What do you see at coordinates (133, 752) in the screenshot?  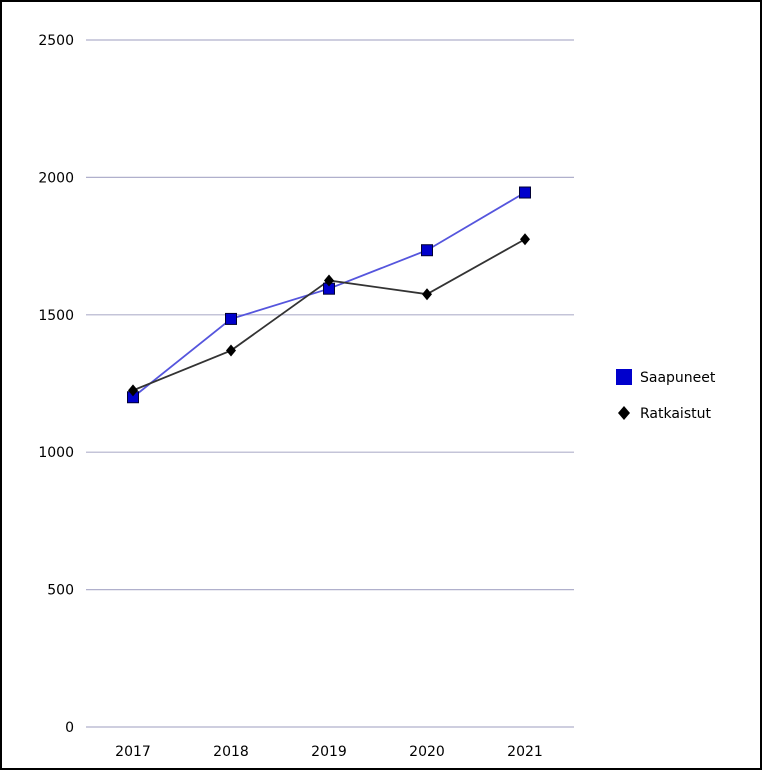 I see `x-tick-label-2017: 2017` at bounding box center [133, 752].